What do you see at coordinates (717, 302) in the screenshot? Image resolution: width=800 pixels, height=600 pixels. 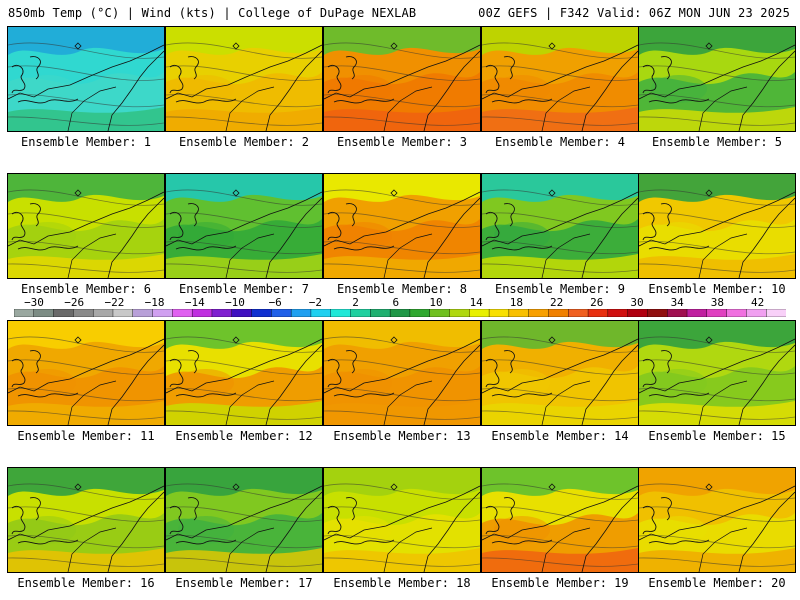 I see `color-scale-label: 38` at bounding box center [717, 302].